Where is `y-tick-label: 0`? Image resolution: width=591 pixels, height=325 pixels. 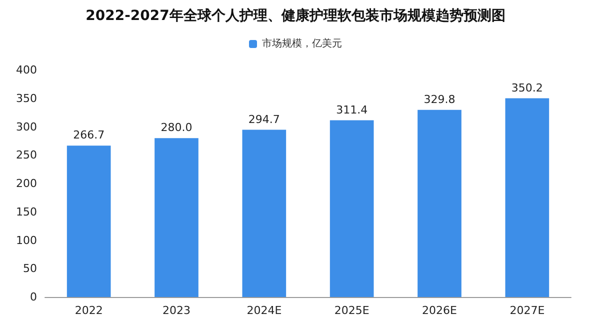 y-tick-label: 0 is located at coordinates (33, 297).